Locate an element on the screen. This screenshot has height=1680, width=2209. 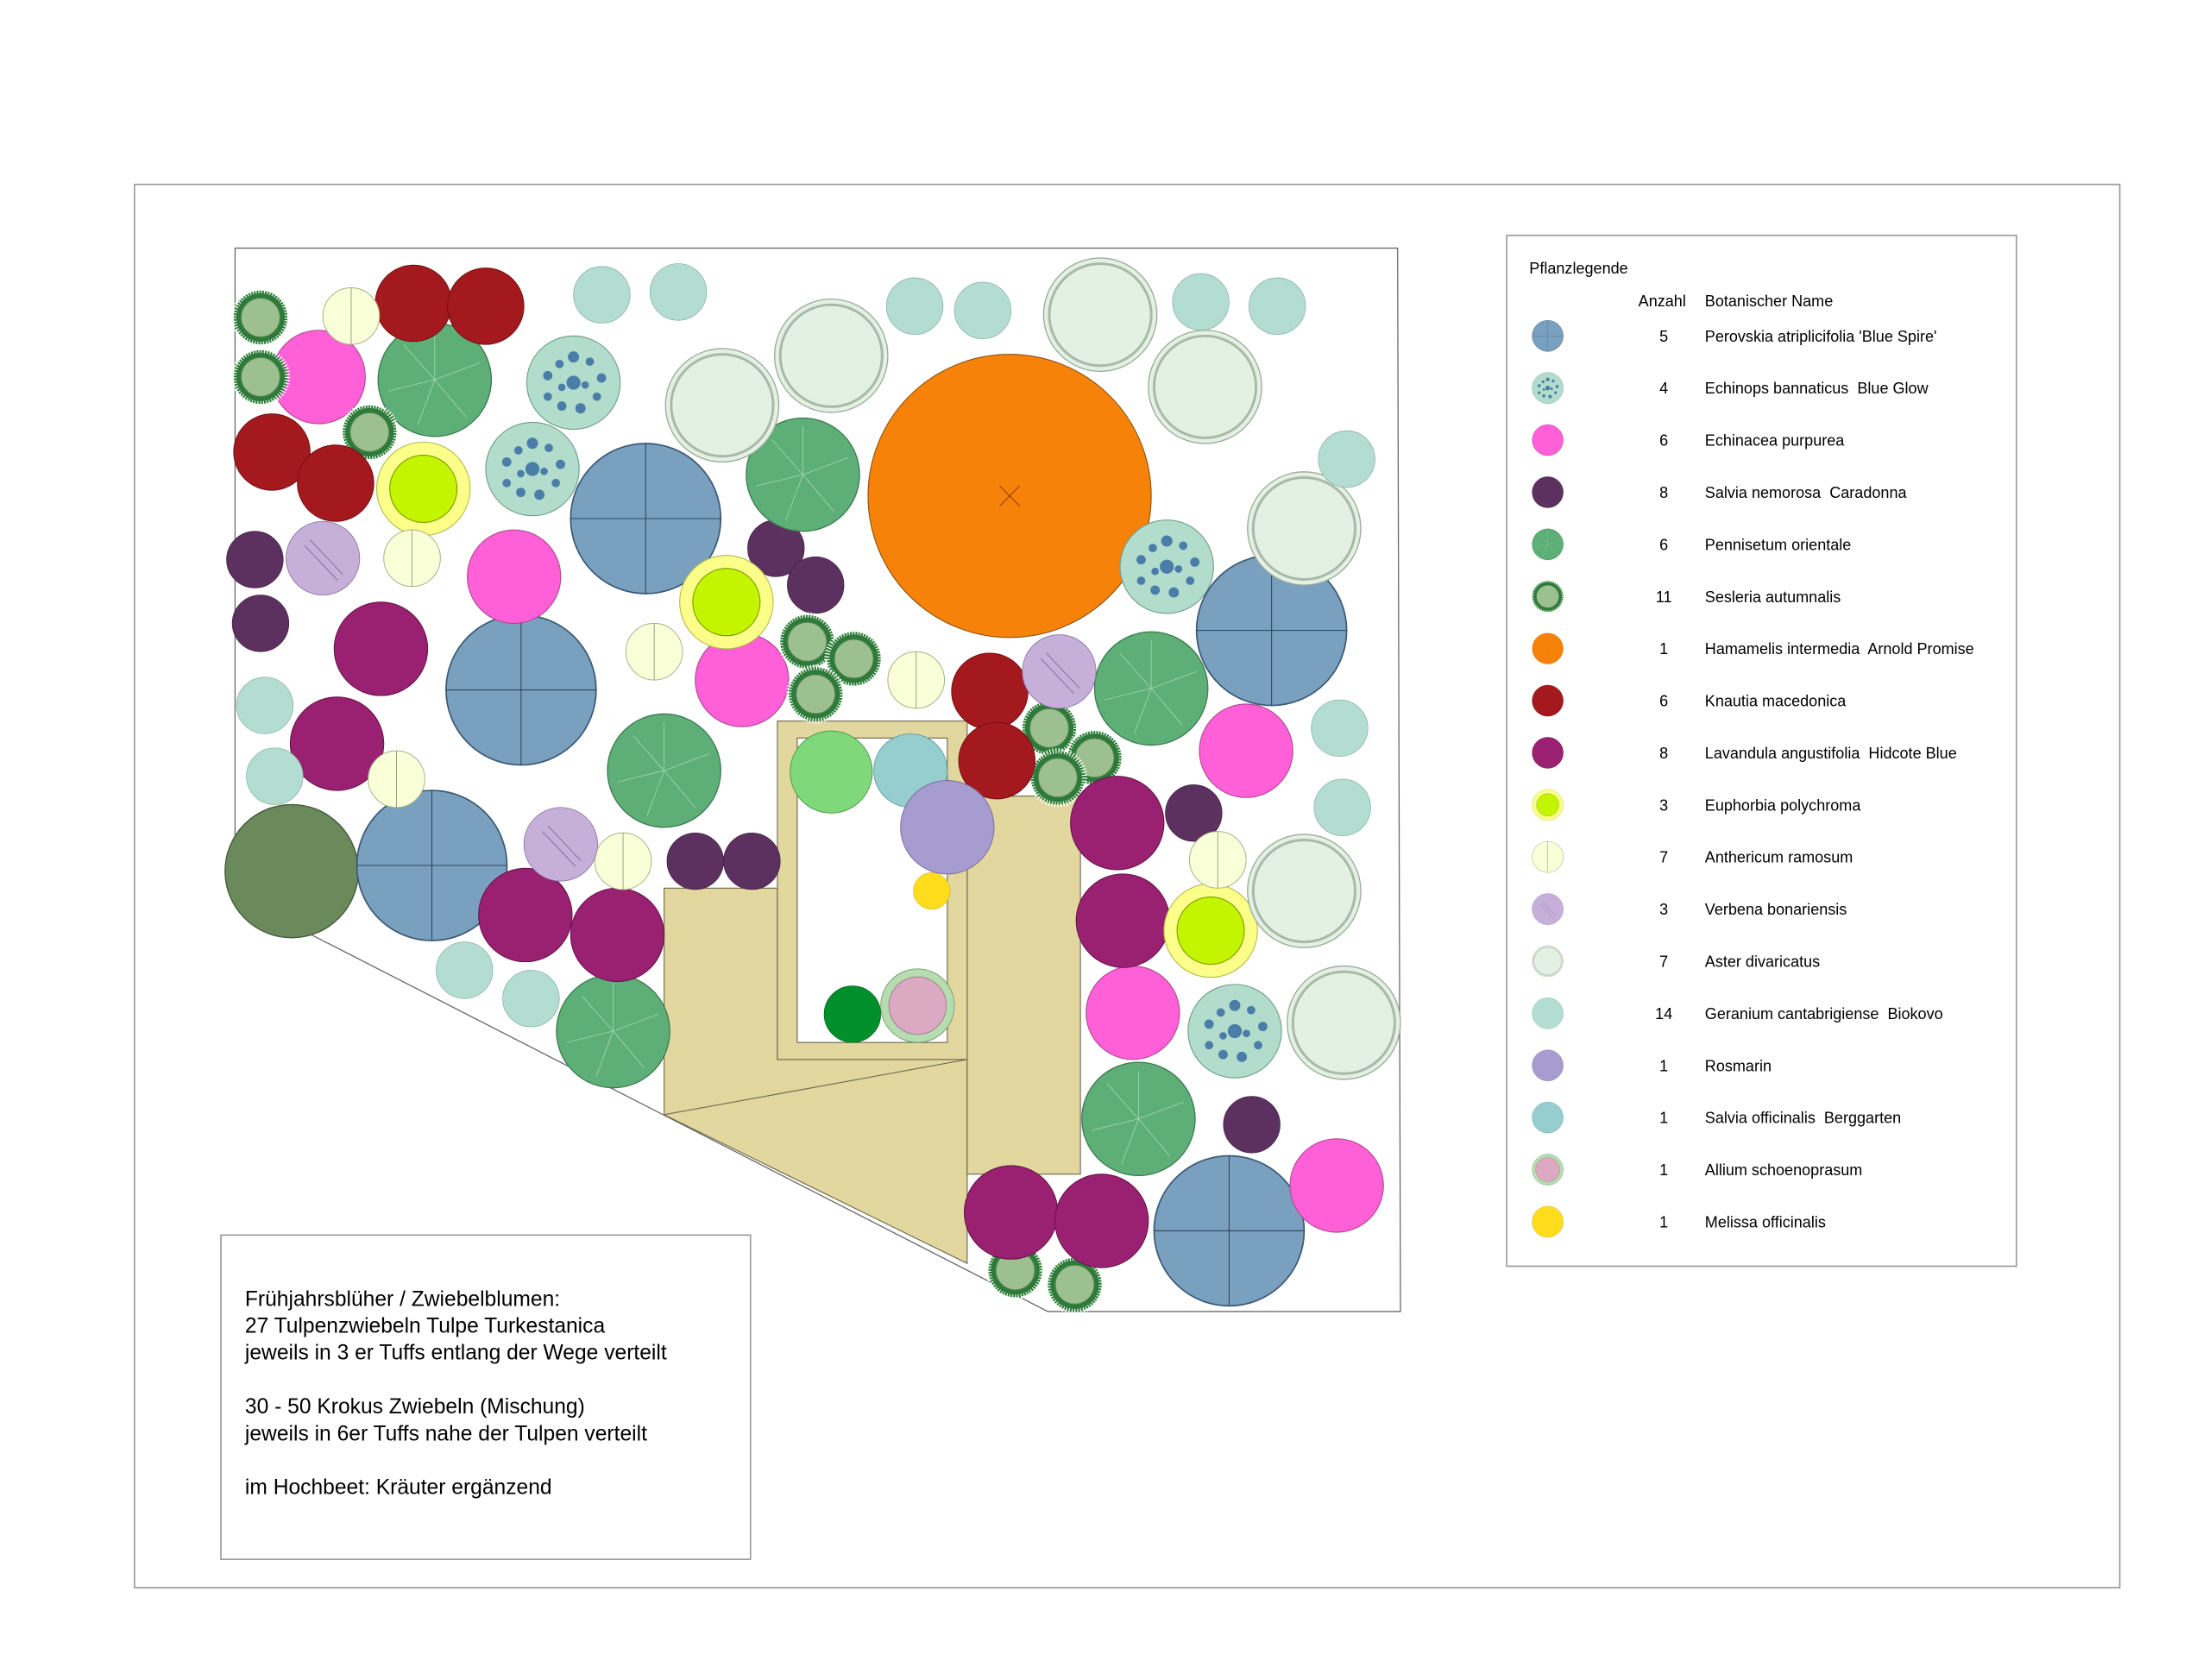
legend-count: 7 is located at coordinates (1663, 962).